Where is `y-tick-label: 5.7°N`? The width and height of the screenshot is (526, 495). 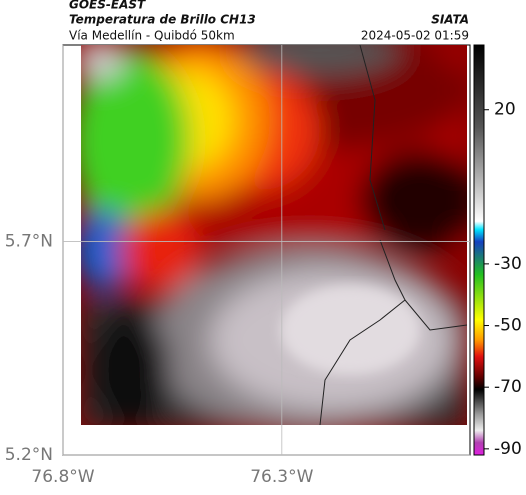 y-tick-label: 5.7°N is located at coordinates (29, 241).